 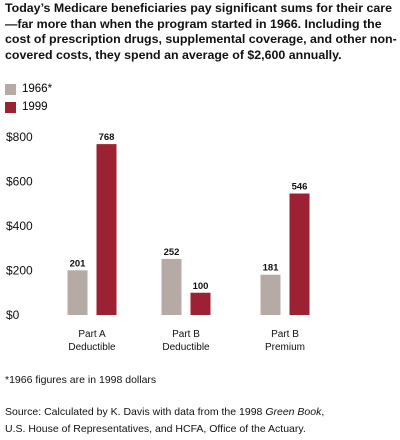 I want to click on category-label-line: Part A, so click(x=92, y=334).